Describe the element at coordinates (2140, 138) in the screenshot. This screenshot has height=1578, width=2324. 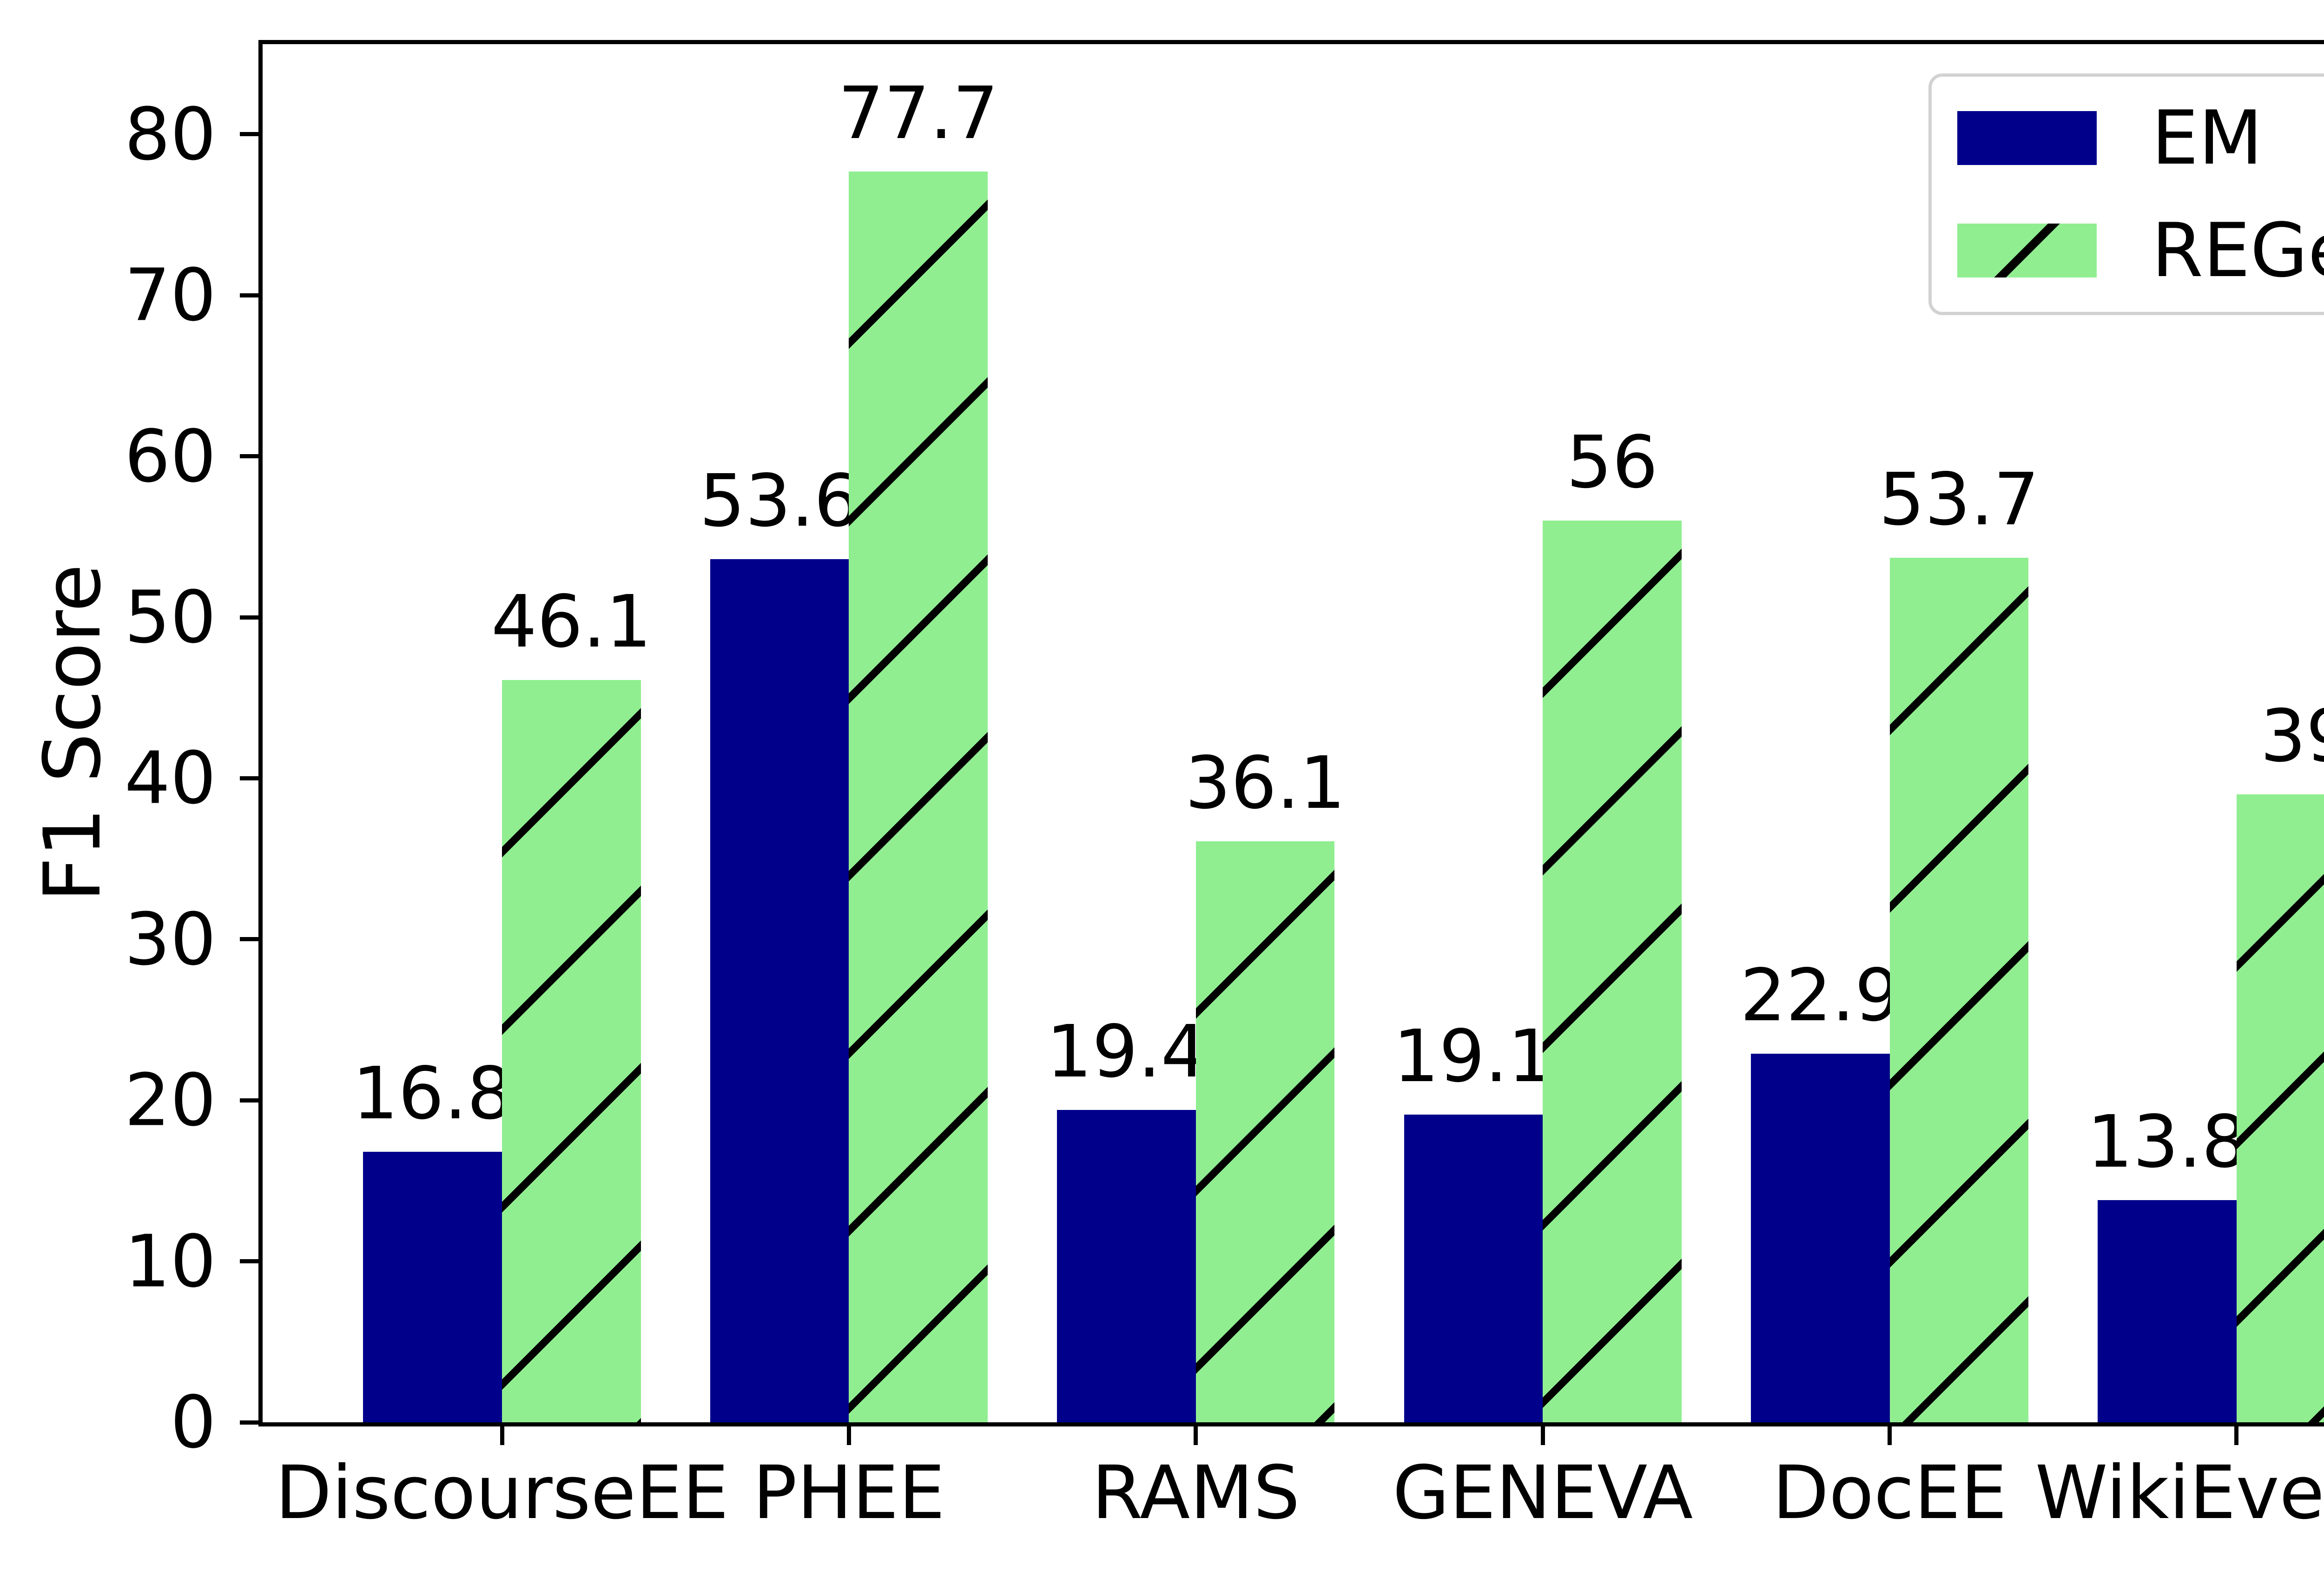
I see `legend-row-em: EM` at that location.